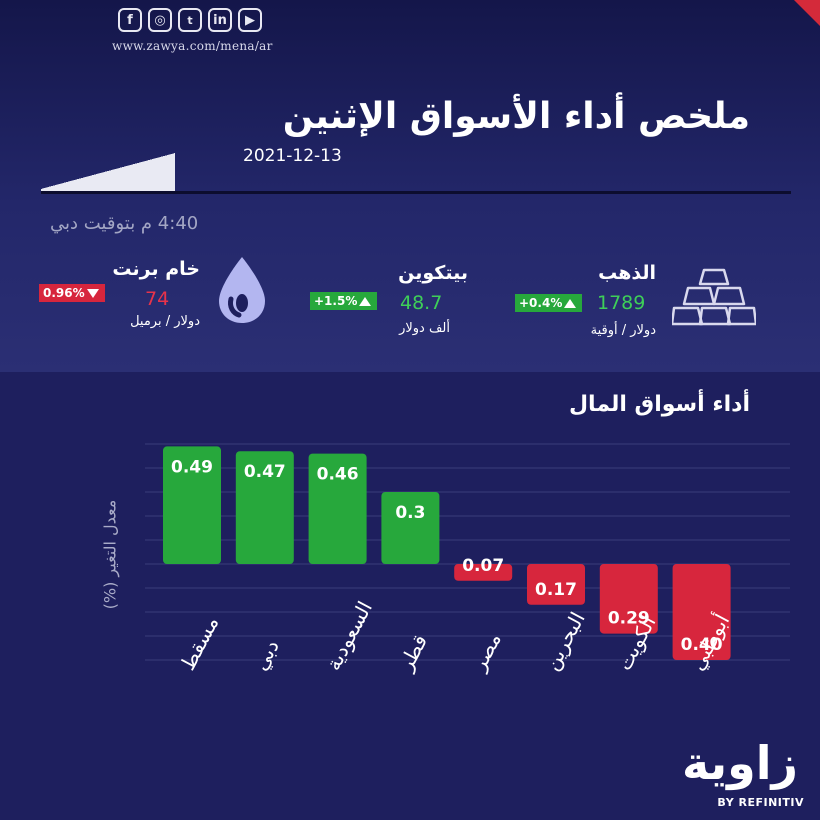 The height and width of the screenshot is (820, 820). I want to click on brent-unit: دولار / برميل, so click(165, 321).